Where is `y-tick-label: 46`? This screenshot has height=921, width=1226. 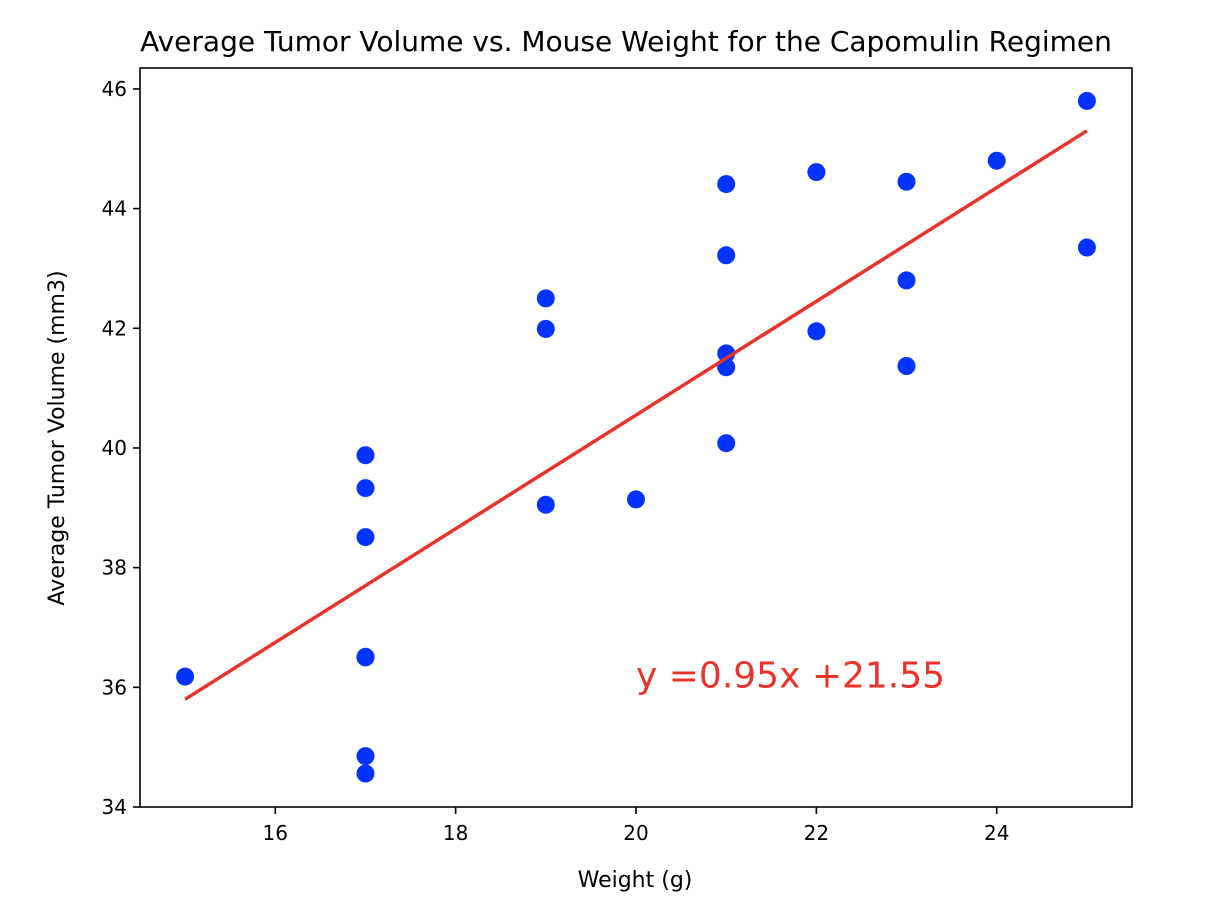
y-tick-label: 46 is located at coordinates (114, 89).